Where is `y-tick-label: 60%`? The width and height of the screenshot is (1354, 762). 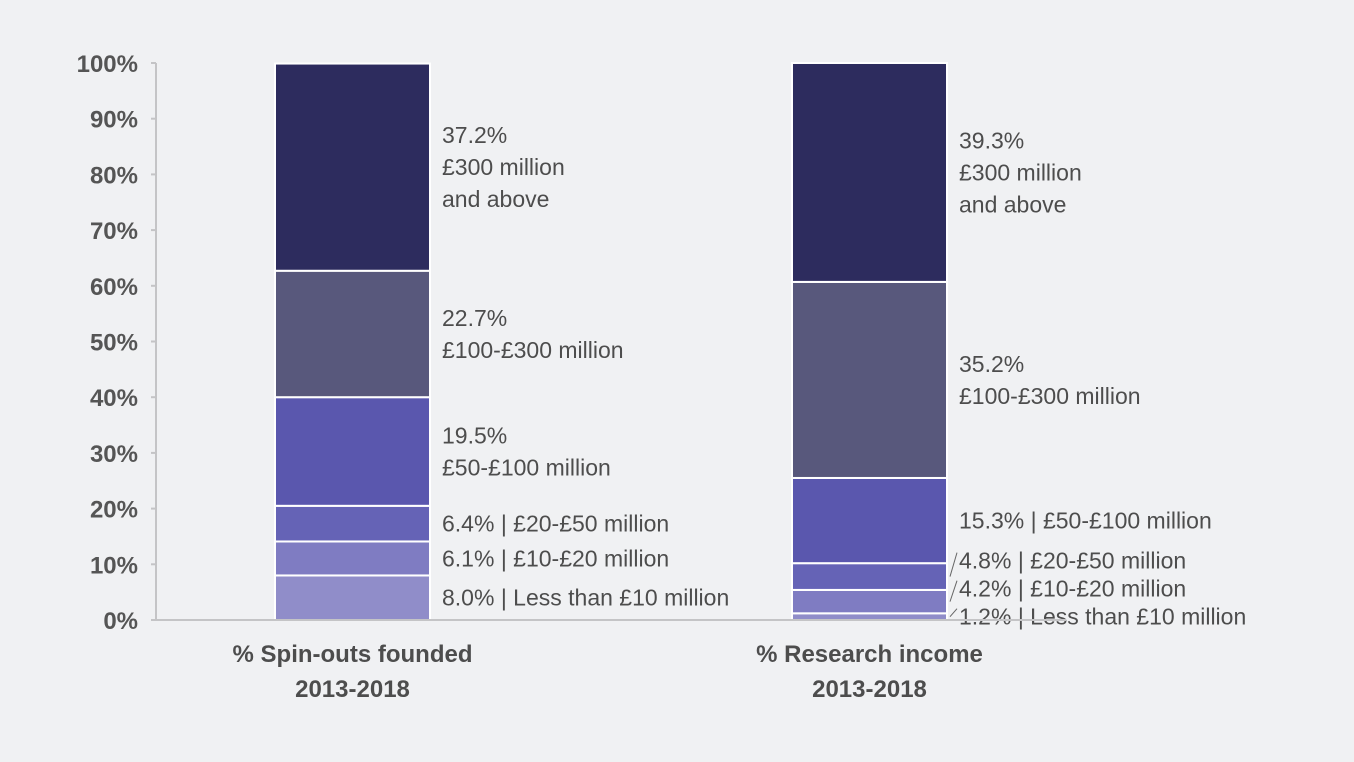 y-tick-label: 60% is located at coordinates (114, 287).